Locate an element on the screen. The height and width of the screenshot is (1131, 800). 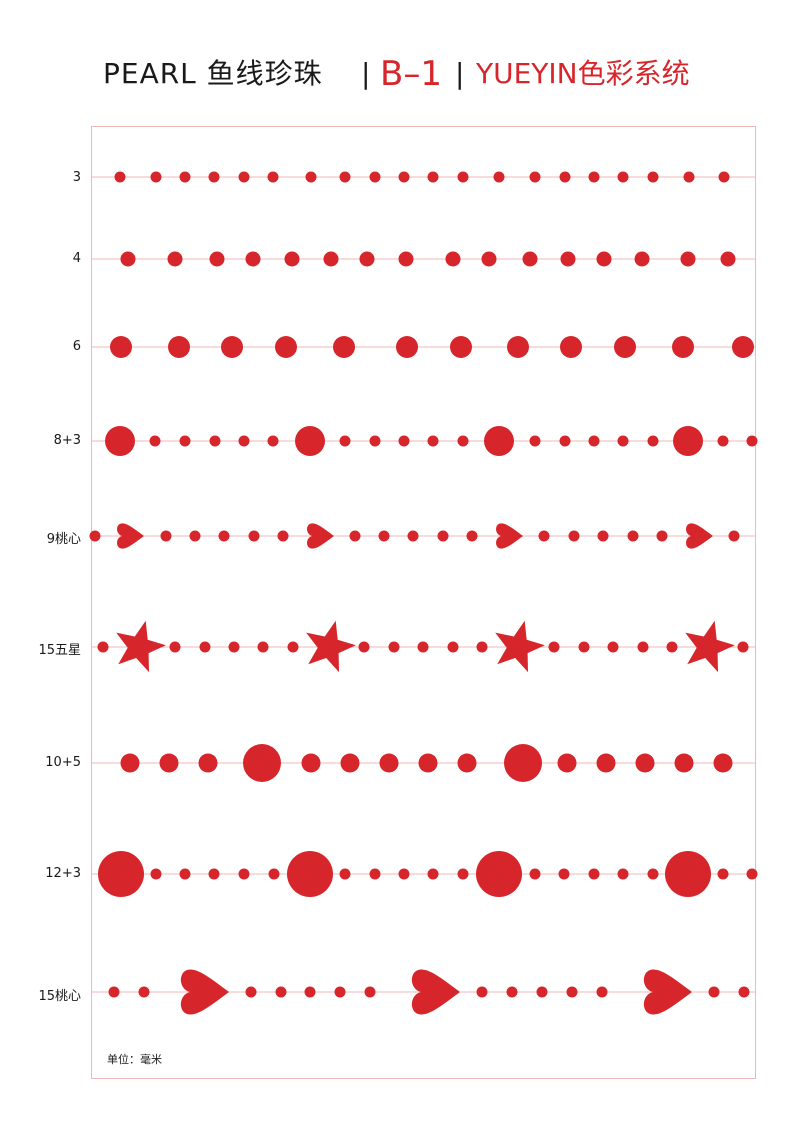
bead-star is located at coordinates (141, 646).